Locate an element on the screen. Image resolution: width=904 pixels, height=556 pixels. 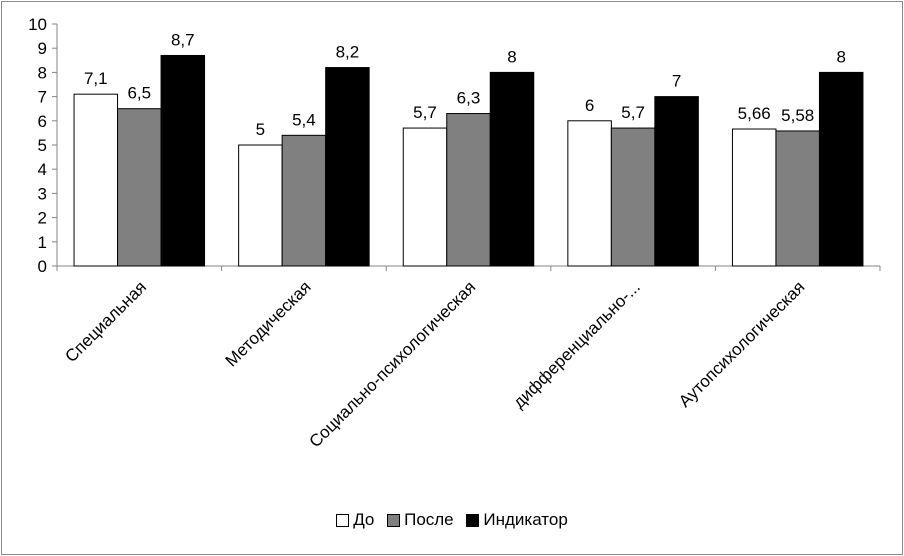
legend-swatch-do is located at coordinates (343, 520).